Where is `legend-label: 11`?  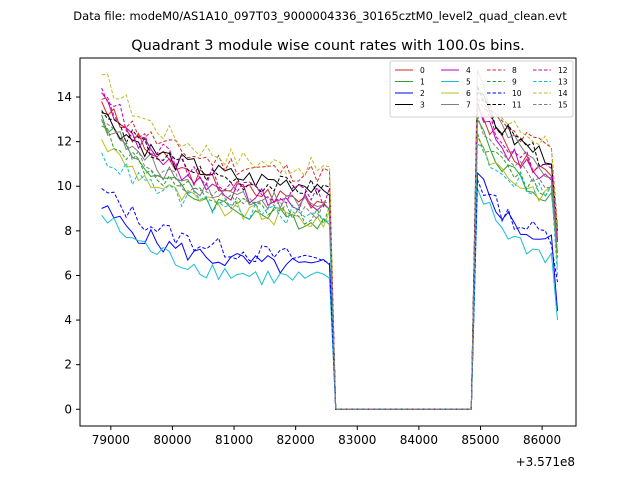 legend-label: 11 is located at coordinates (517, 105).